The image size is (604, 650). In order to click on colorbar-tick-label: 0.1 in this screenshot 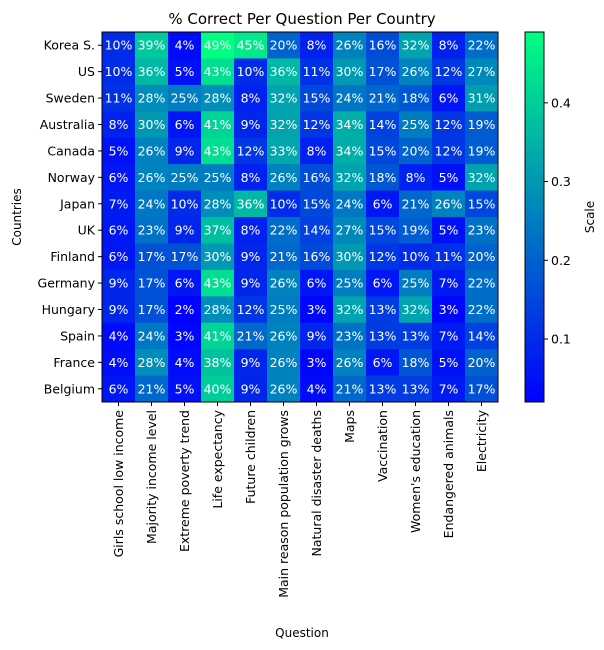, I will do `click(561, 339)`.